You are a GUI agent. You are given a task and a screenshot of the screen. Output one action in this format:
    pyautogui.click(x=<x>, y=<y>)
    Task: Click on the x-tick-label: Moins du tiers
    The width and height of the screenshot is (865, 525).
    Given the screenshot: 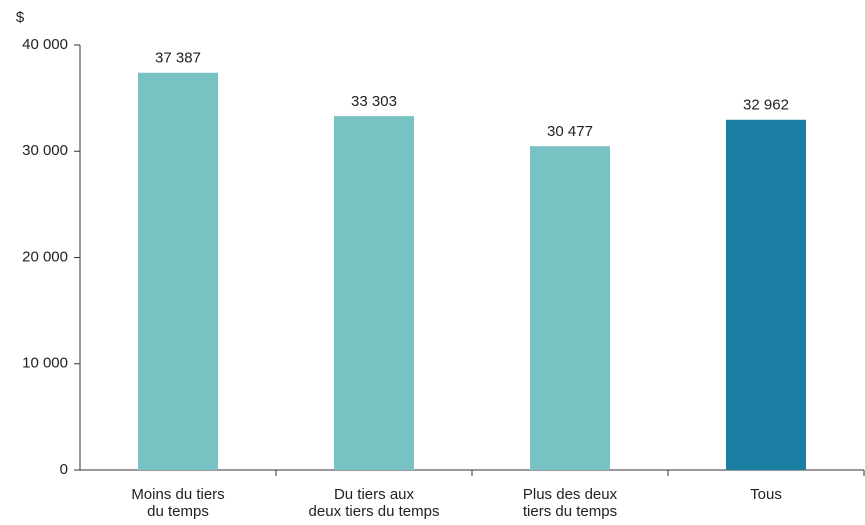 What is the action you would take?
    pyautogui.click(x=177, y=494)
    